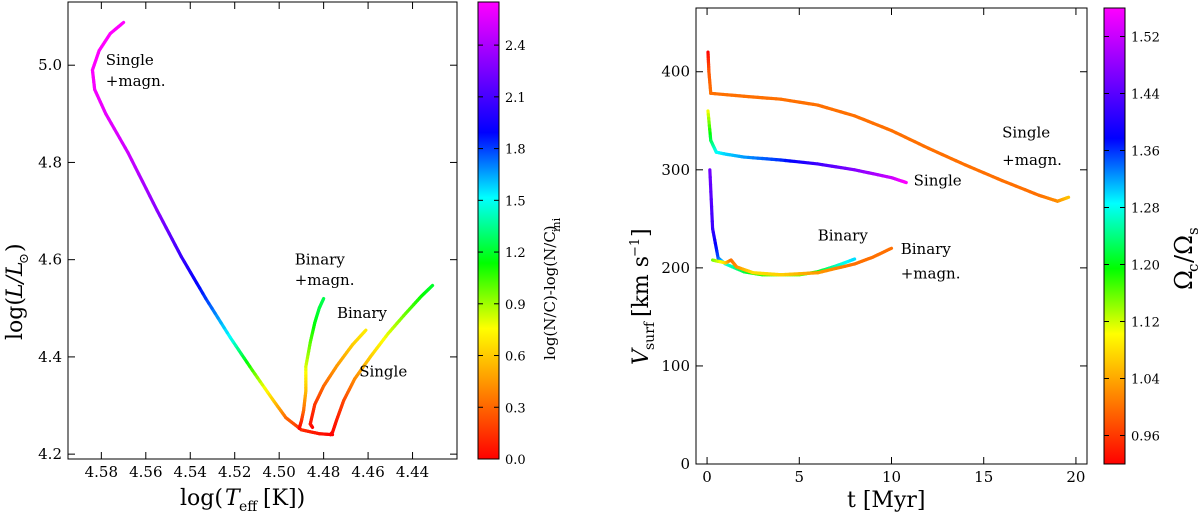  What do you see at coordinates (1145, 95) in the screenshot?
I see `velocity-cb-tick-label: 1.44` at bounding box center [1145, 95].